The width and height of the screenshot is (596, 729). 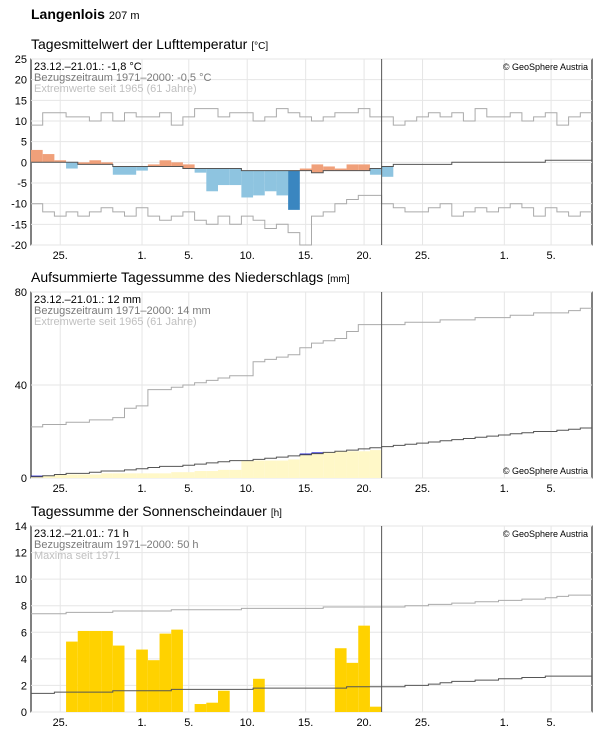 I want to click on y-tick-label: 8, so click(x=24, y=607).